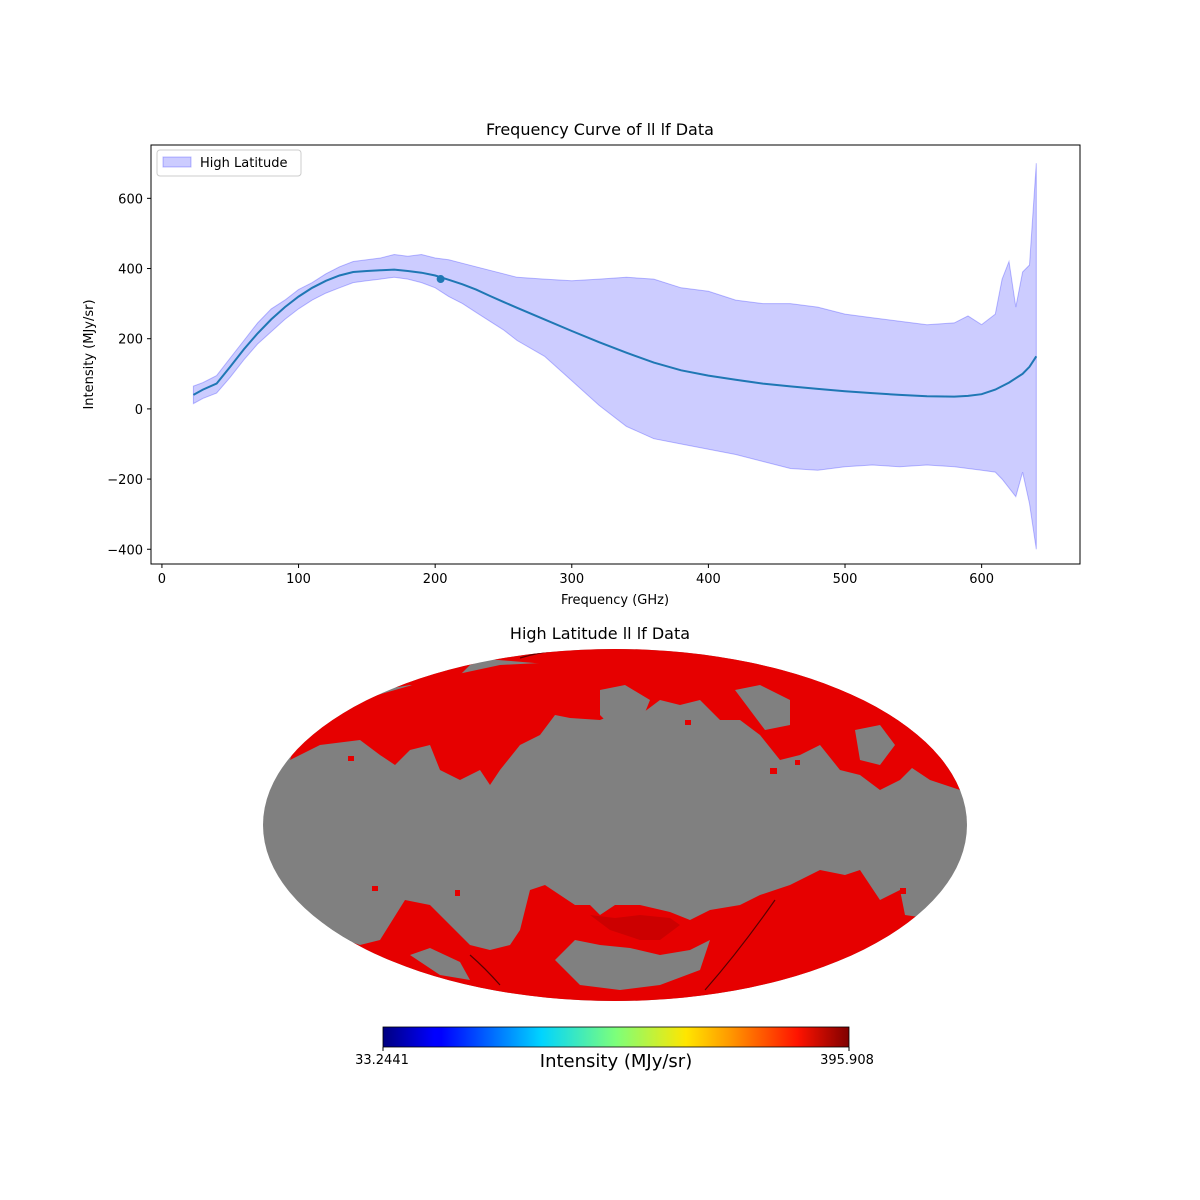 Image resolution: width=1200 pixels, height=1200 pixels. I want to click on legend-label: High Latitude, so click(244, 163).